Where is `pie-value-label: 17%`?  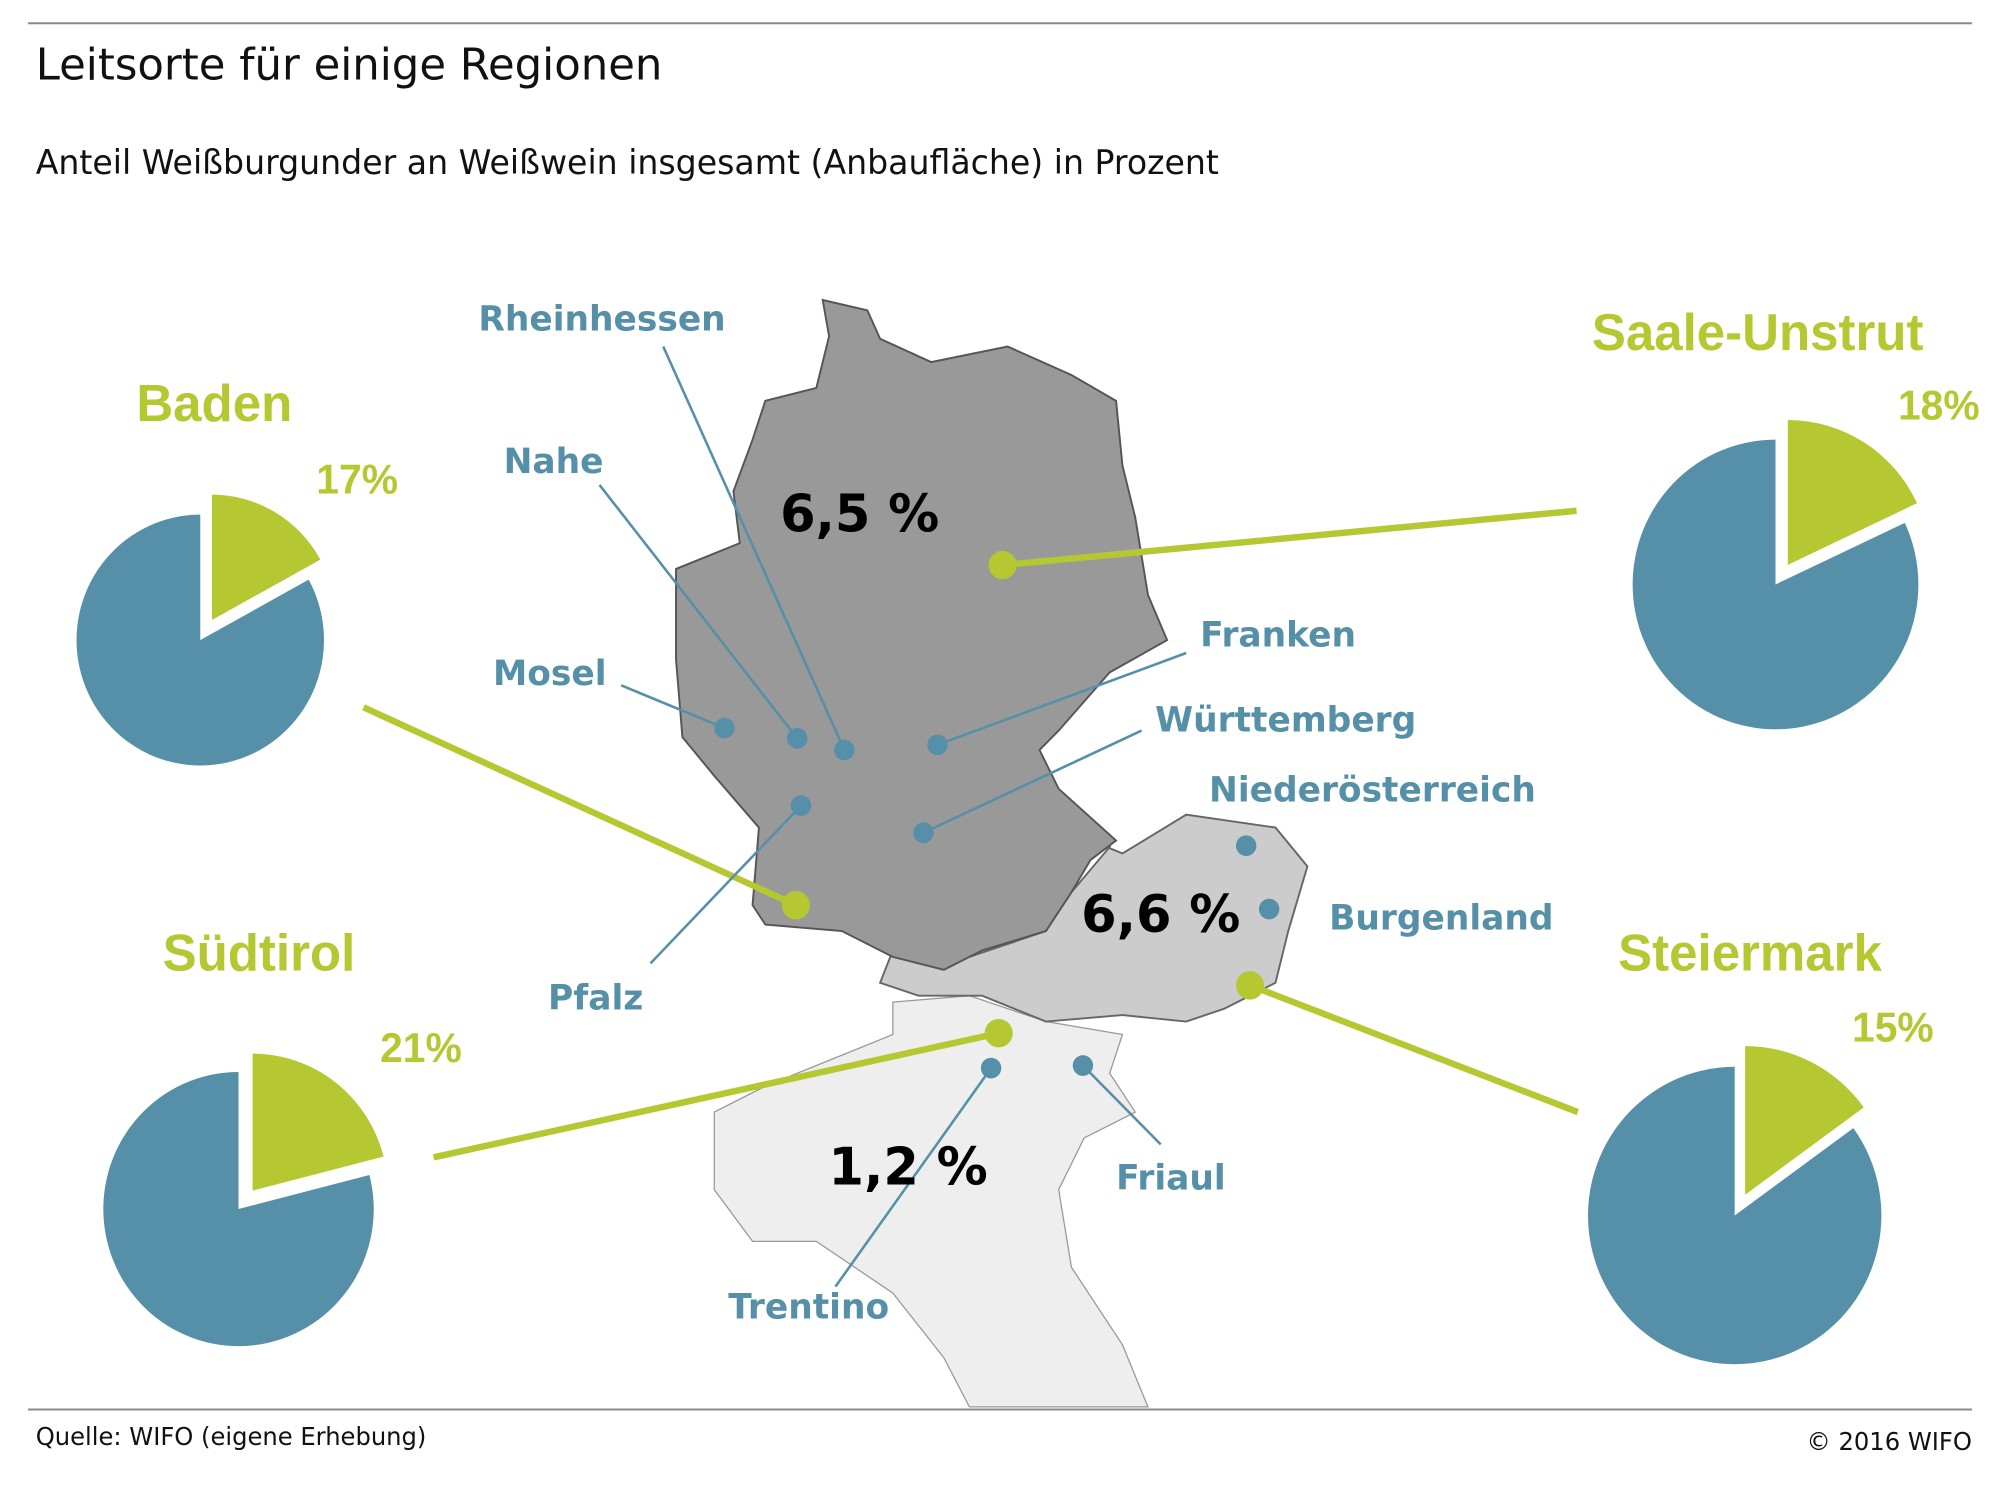 pie-value-label: 17% is located at coordinates (357, 479).